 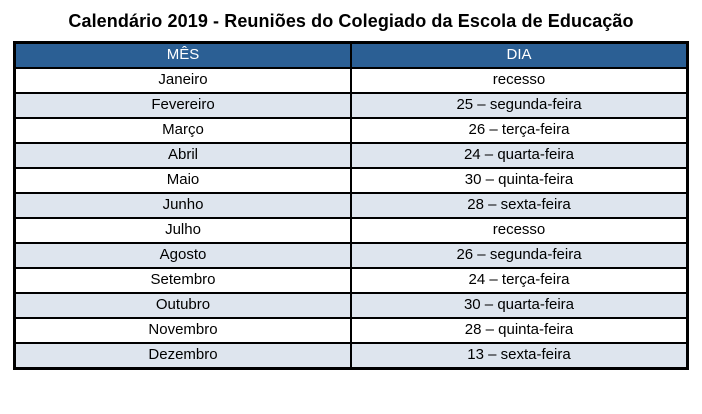 What do you see at coordinates (182, 230) in the screenshot?
I see `month-cell: Julho` at bounding box center [182, 230].